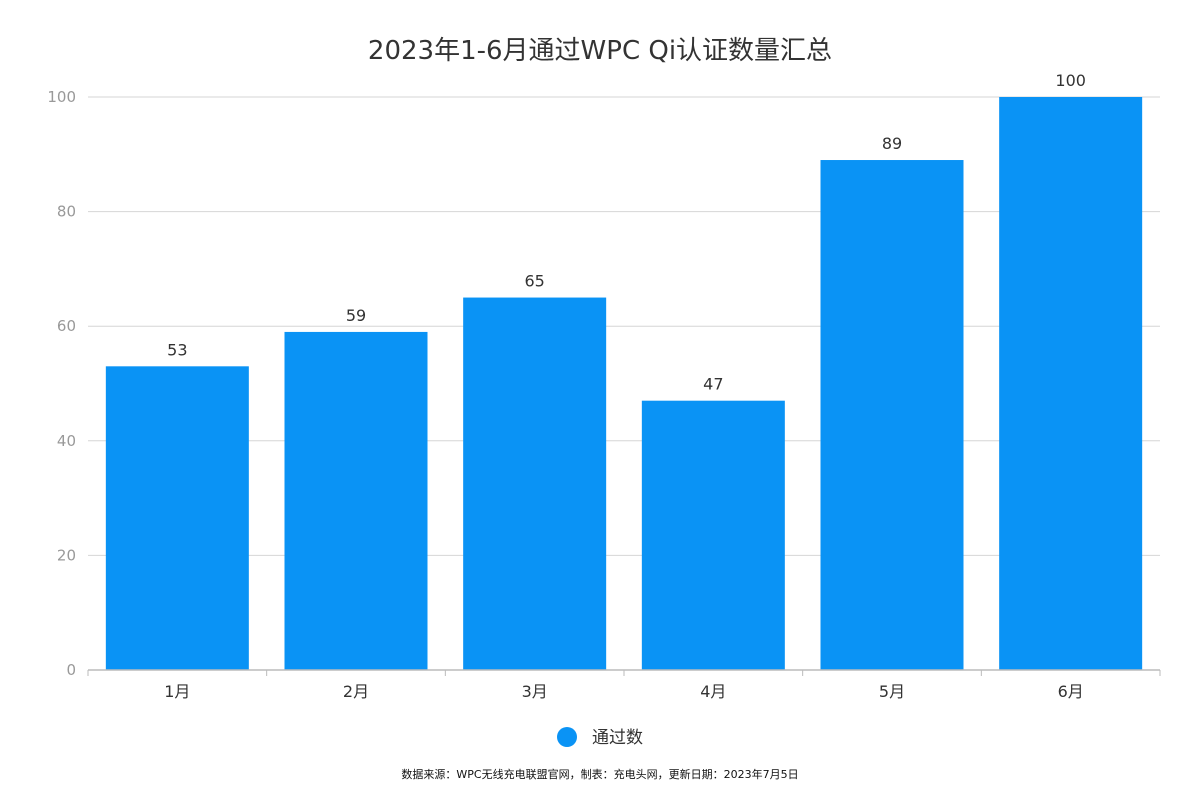  What do you see at coordinates (599, 774) in the screenshot?
I see `source-note: 数据来源：WPC无线充电联盟官网，制表：充电头网，更新日期：2023年7月5日` at bounding box center [599, 774].